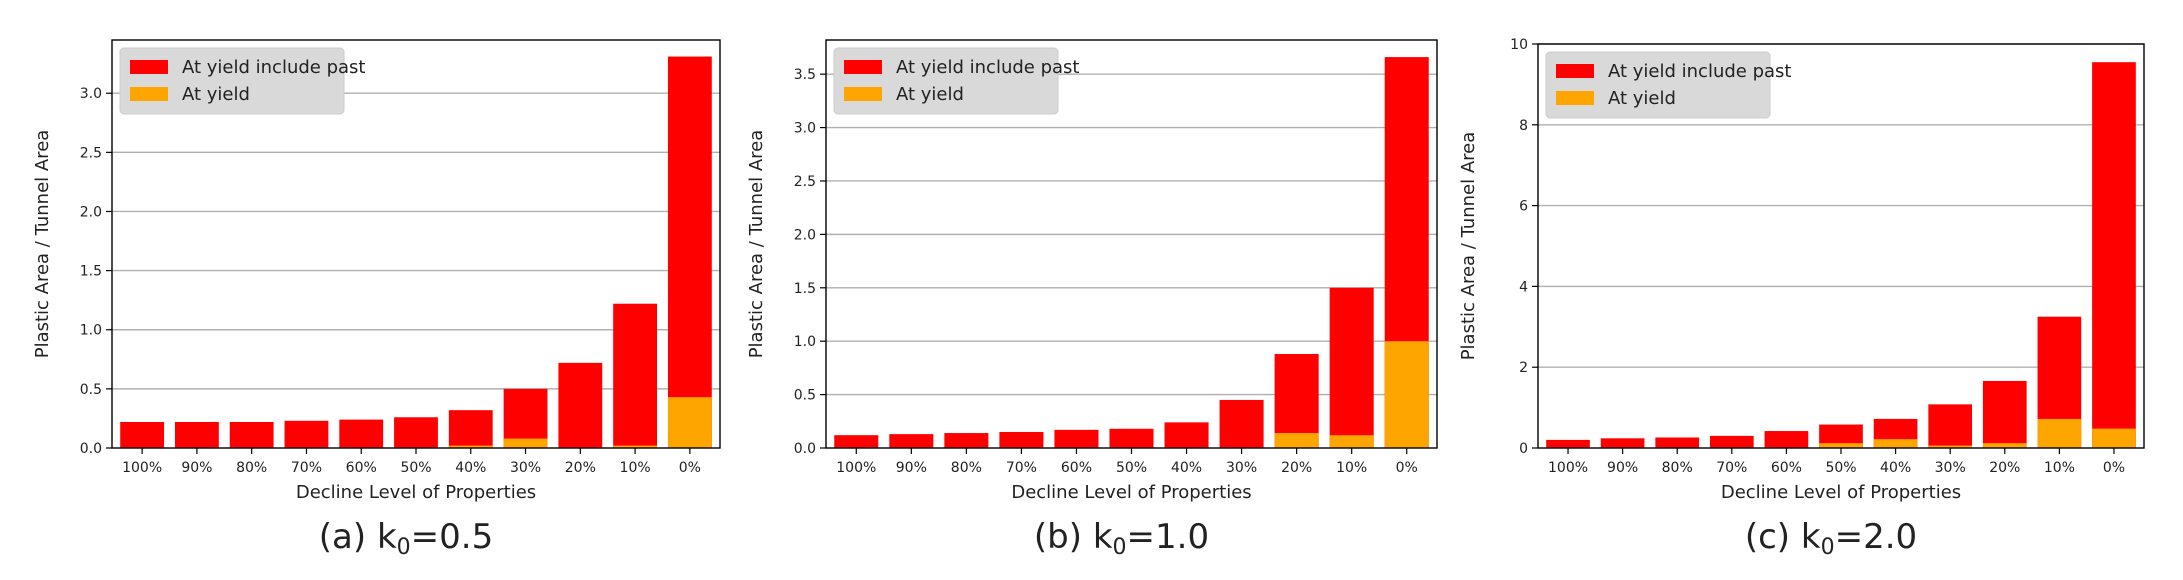  Describe the element at coordinates (452, 537) in the screenshot. I see `caption-suffix: =0.5` at that location.